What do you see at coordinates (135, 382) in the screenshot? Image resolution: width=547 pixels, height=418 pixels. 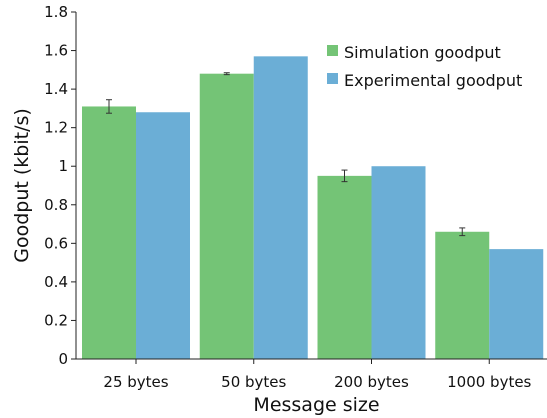 I see `x-tick-label: 25 bytes` at bounding box center [135, 382].